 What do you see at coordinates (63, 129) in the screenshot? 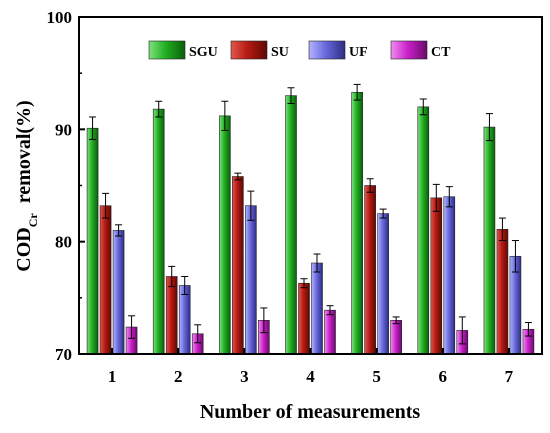
I see `y-tick-label-90: 90` at bounding box center [63, 129].